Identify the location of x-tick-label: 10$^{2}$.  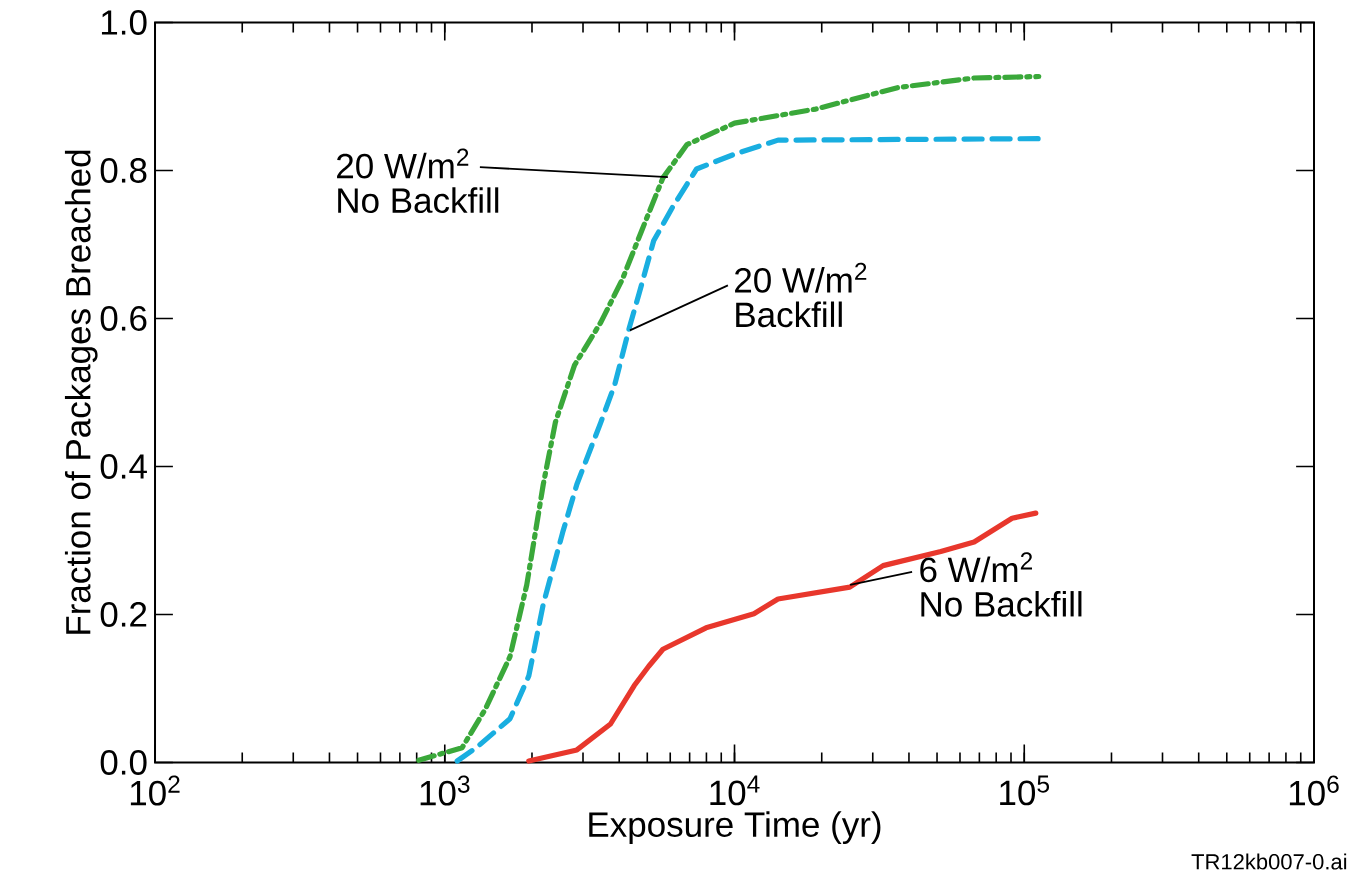
(155, 790).